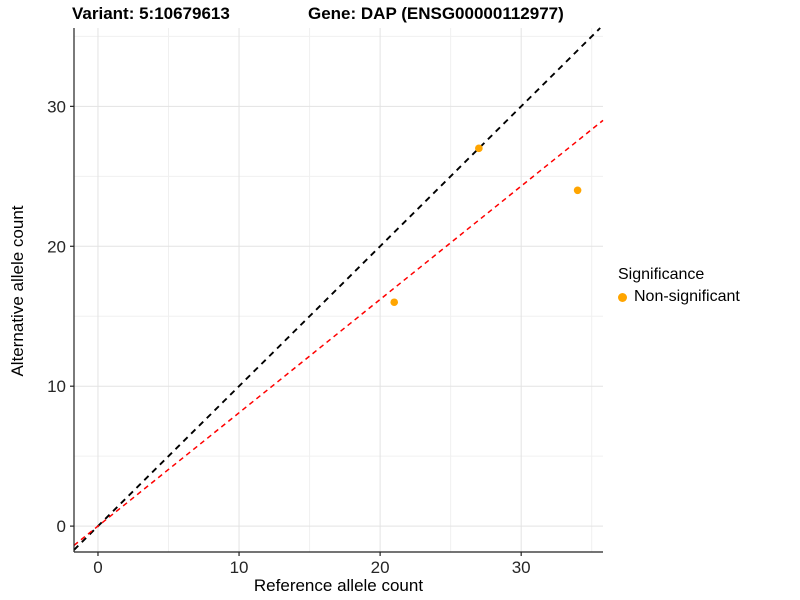 This screenshot has width=800, height=600. I want to click on nonsignificant-dot-icon, so click(622, 297).